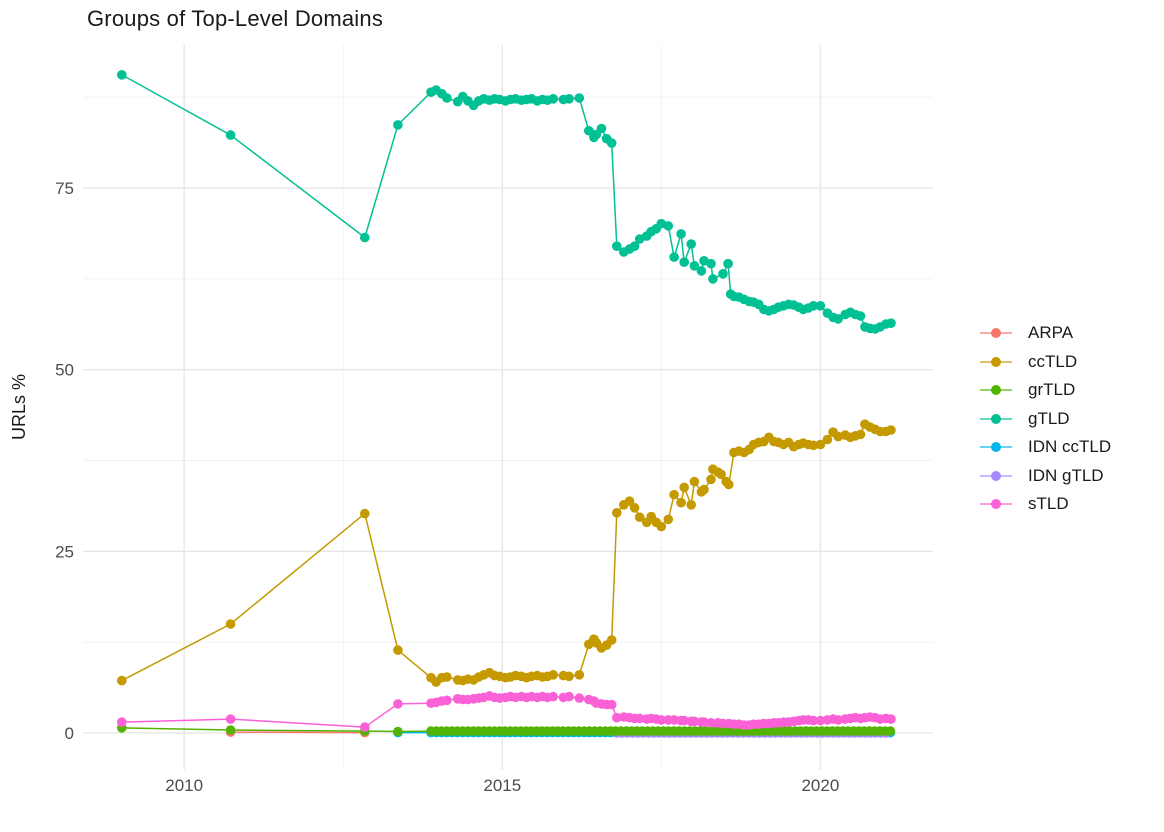 The height and width of the screenshot is (832, 1164). I want to click on legend-label-cctld: ccTLD, so click(1053, 361).